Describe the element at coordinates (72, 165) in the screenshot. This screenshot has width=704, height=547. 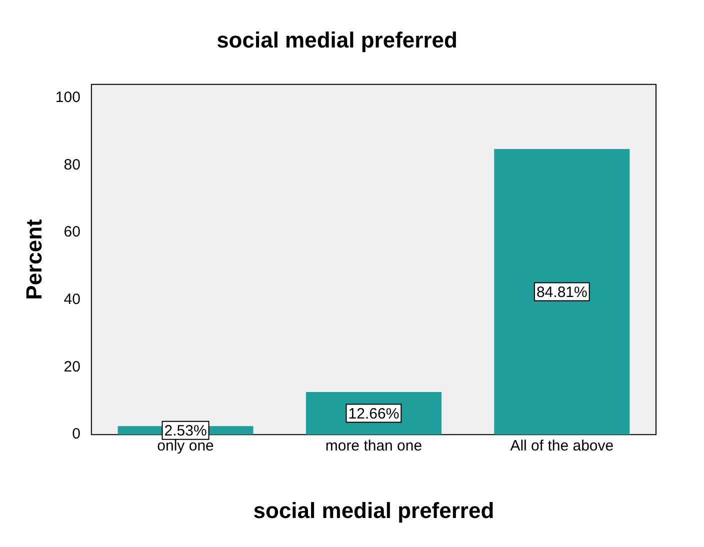
I see `y-tick-label: 80` at that location.